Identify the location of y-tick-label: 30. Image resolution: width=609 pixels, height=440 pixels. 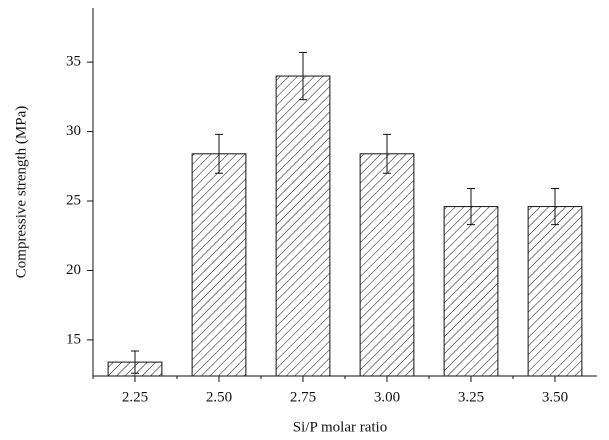
(73, 131).